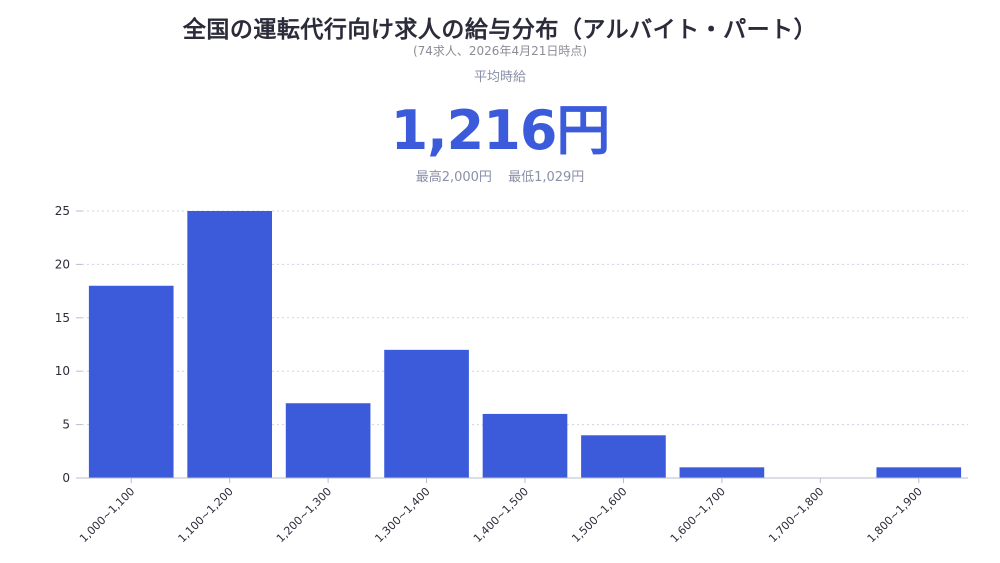 This screenshot has height=563, width=1000. I want to click on min-max-summary: 最高2,000円 最低1,029円, so click(500, 175).